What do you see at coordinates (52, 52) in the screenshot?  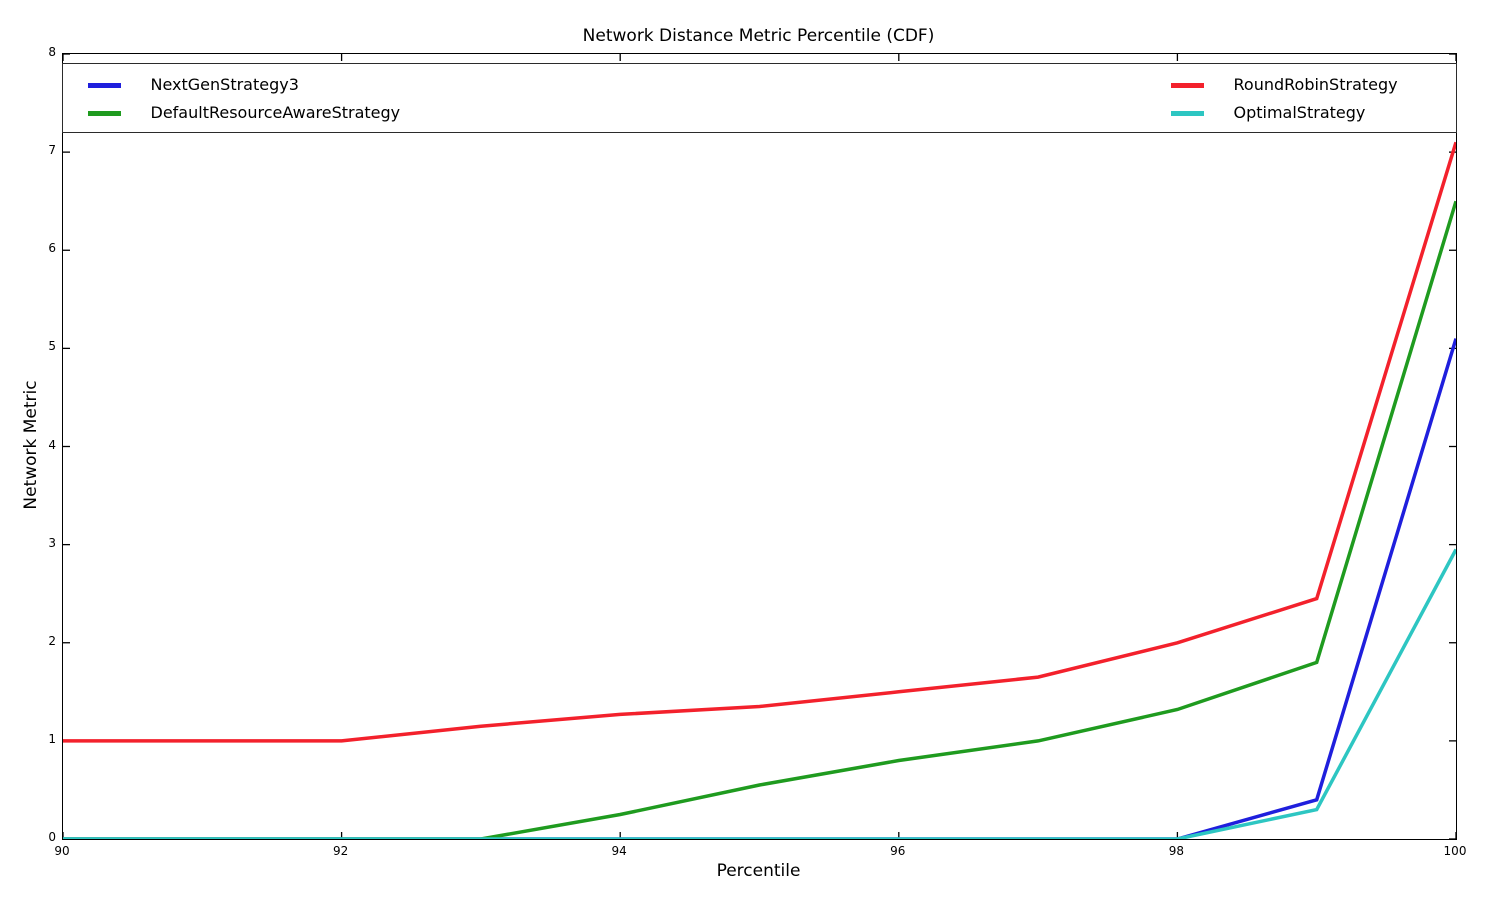 I see `y-tick-label: 8` at bounding box center [52, 52].